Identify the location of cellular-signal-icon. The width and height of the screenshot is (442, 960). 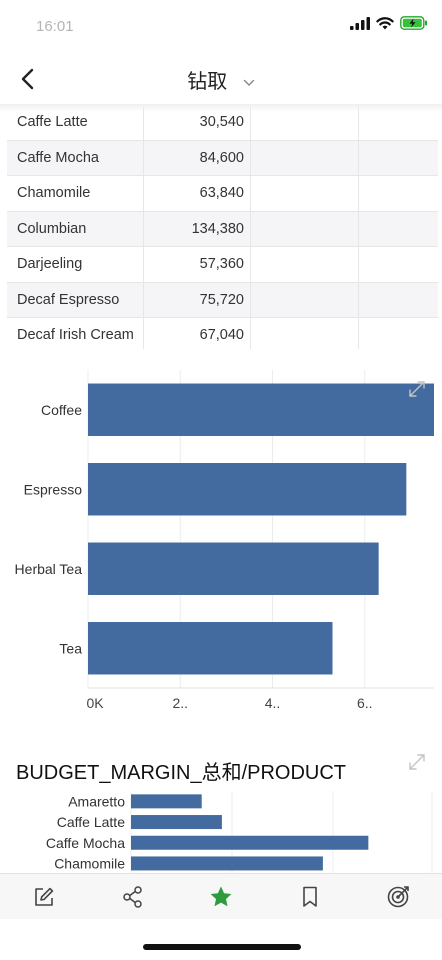
(360, 23).